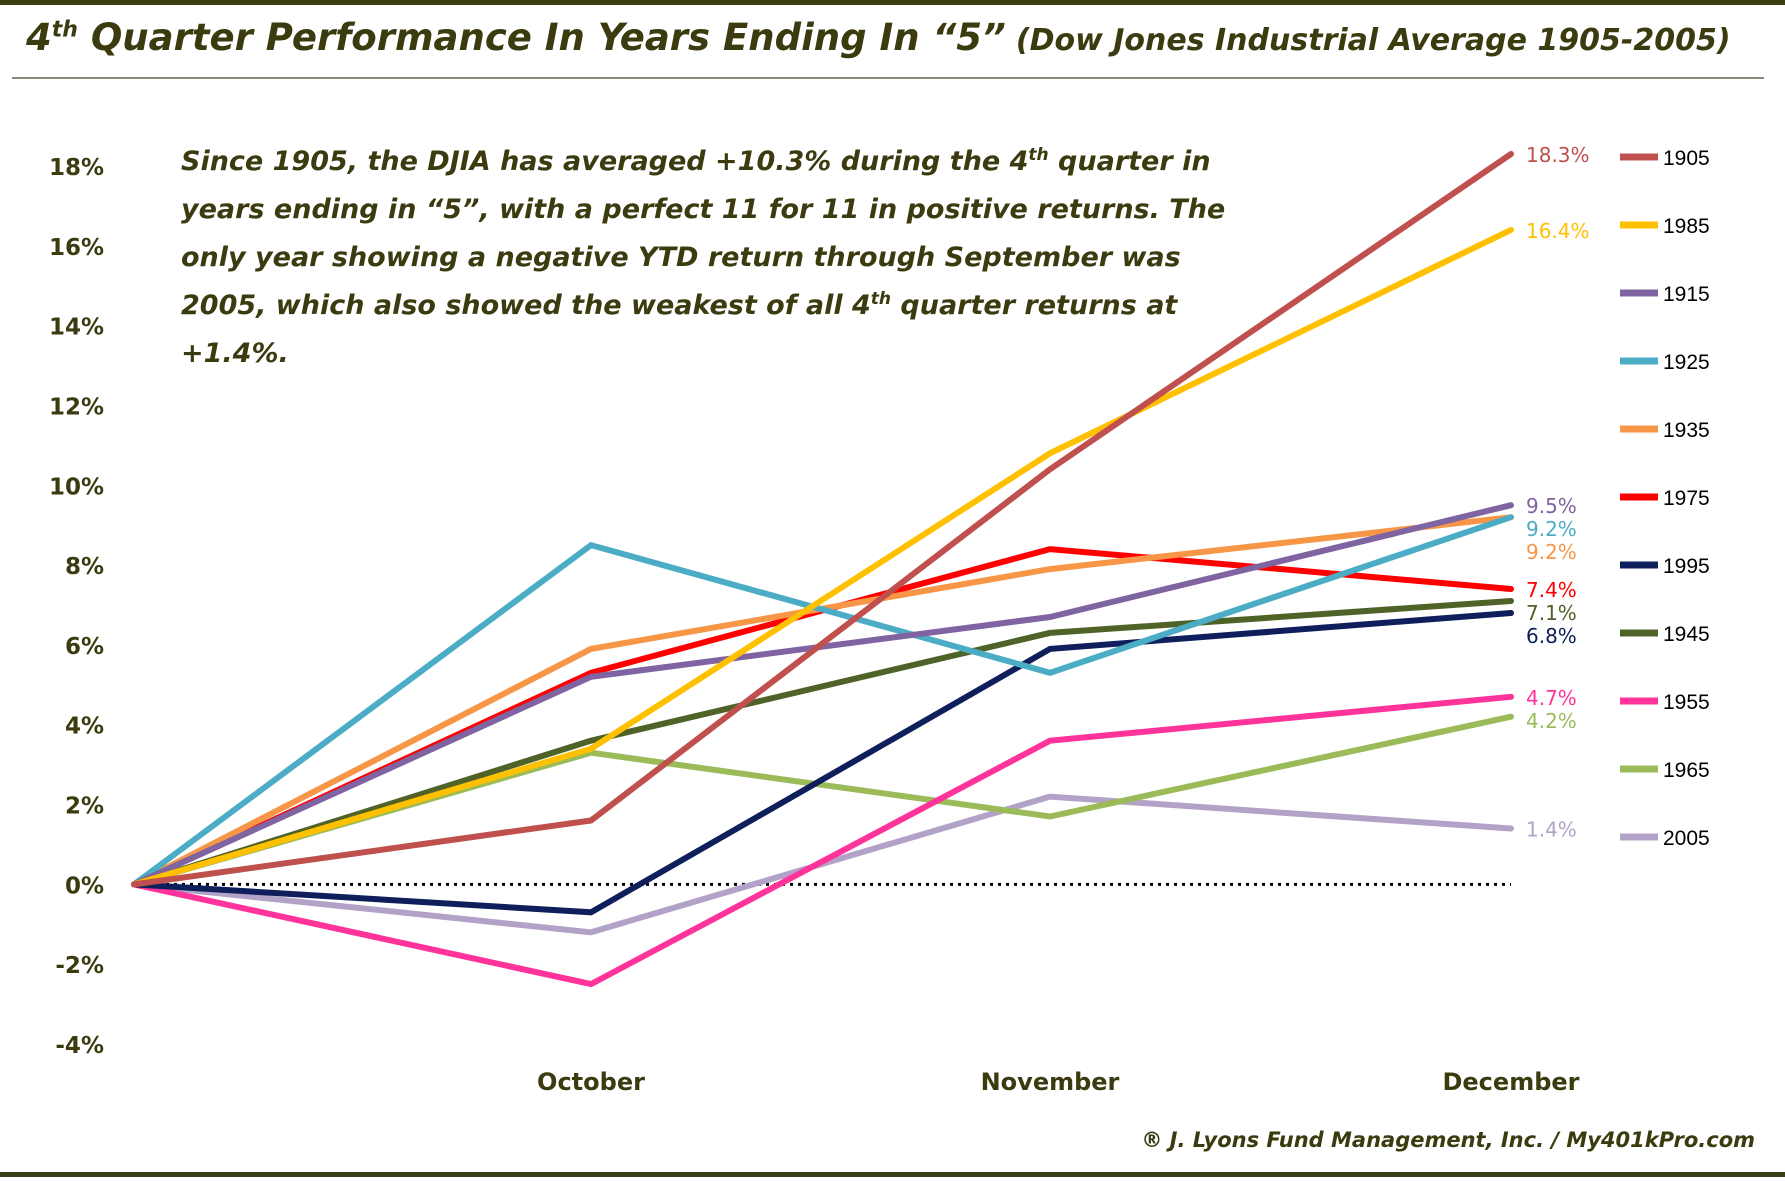  I want to click on title-divider, so click(888, 78).